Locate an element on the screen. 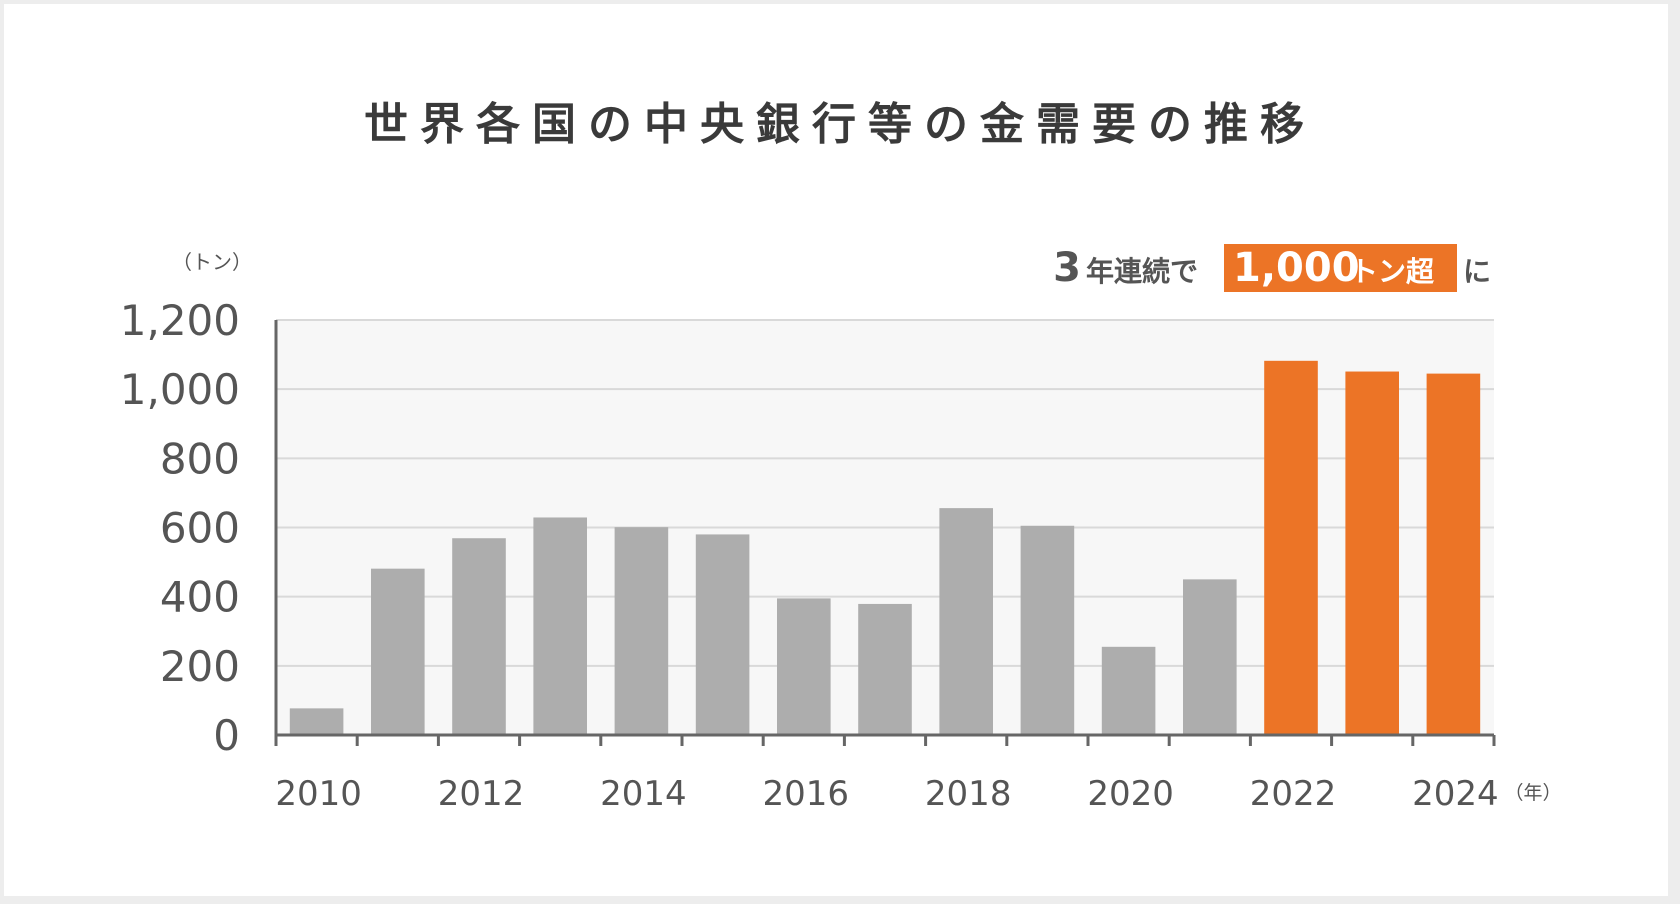 The height and width of the screenshot is (904, 1680). y-tick-labels: 0 200 400 600 800 1,000 1,200 is located at coordinates (180, 528).